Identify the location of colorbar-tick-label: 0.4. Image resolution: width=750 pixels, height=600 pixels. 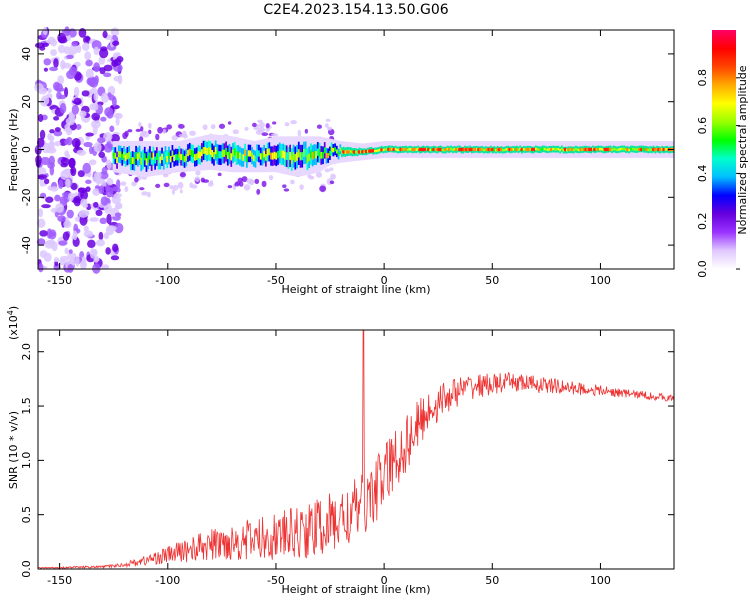
(702, 174).